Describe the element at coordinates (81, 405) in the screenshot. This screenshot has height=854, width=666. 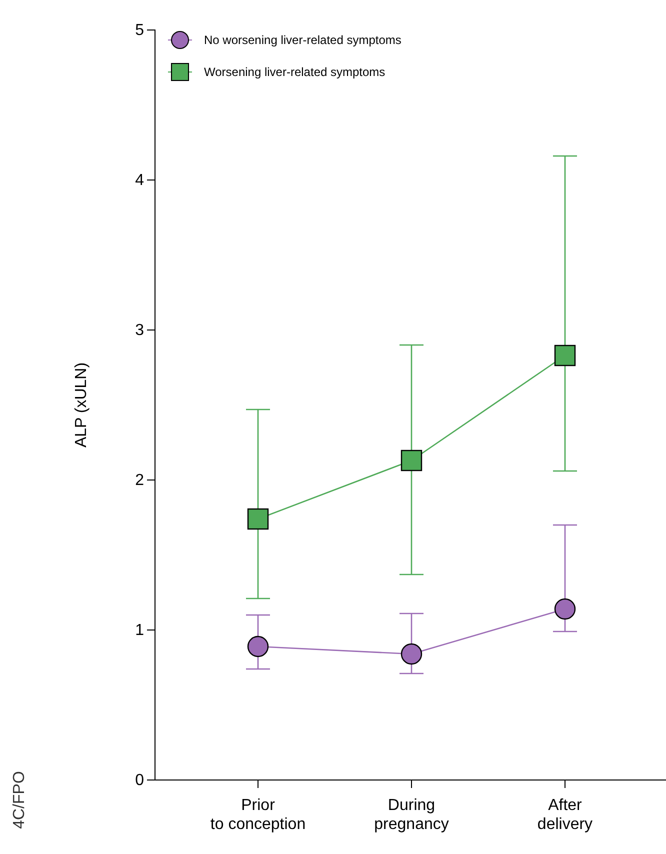
I see `y-axis-title: ALP (xULN)` at that location.